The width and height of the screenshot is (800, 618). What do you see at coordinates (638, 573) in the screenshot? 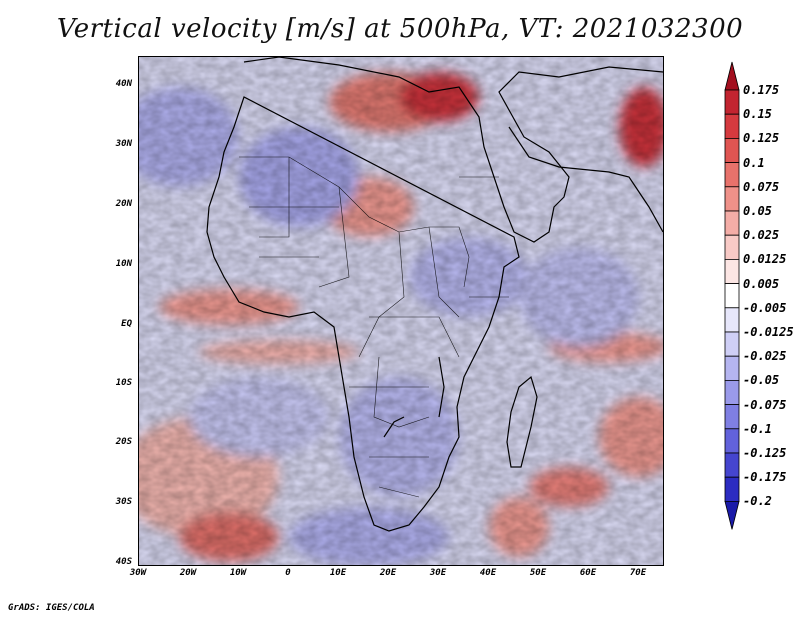
I see `lon-label-70e: 70E` at bounding box center [638, 573].